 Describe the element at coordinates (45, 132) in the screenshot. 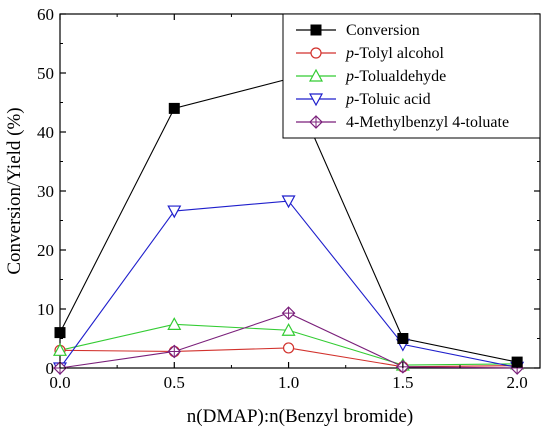

I see `y-tick-label: 40` at that location.